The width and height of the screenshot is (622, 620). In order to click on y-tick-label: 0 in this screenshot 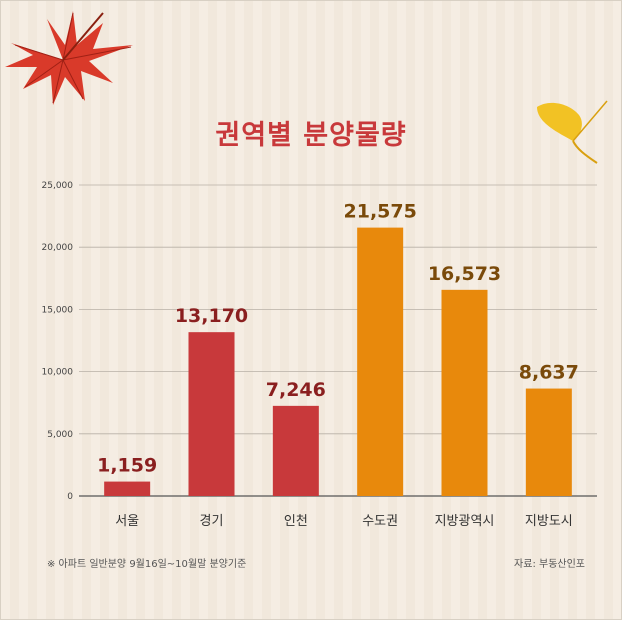, I will do `click(70, 497)`.